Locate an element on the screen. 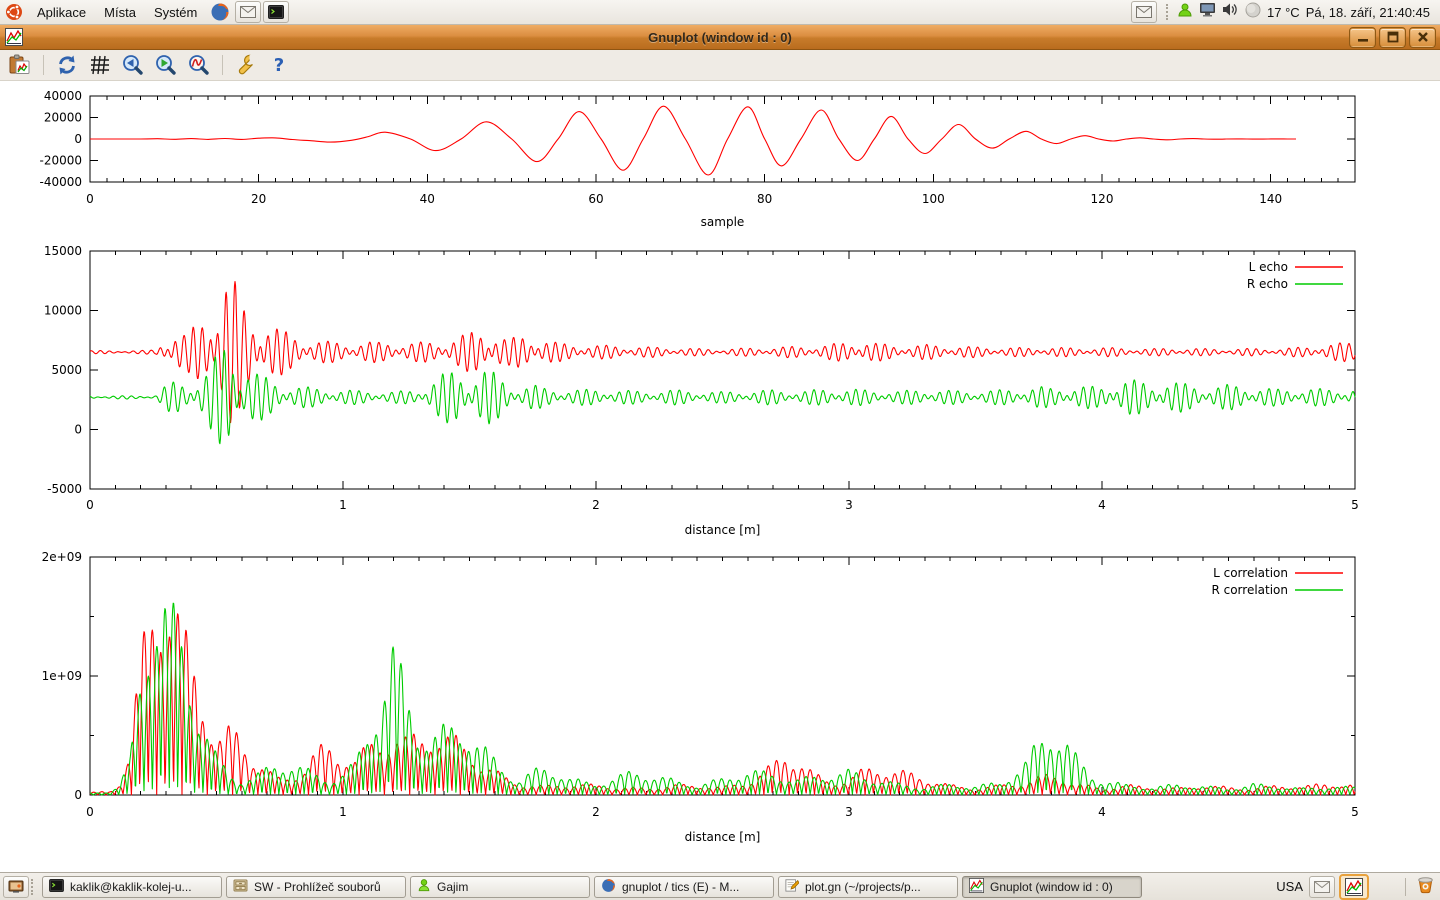 This screenshot has height=900, width=1440. previous-zoom-button is located at coordinates (133, 65).